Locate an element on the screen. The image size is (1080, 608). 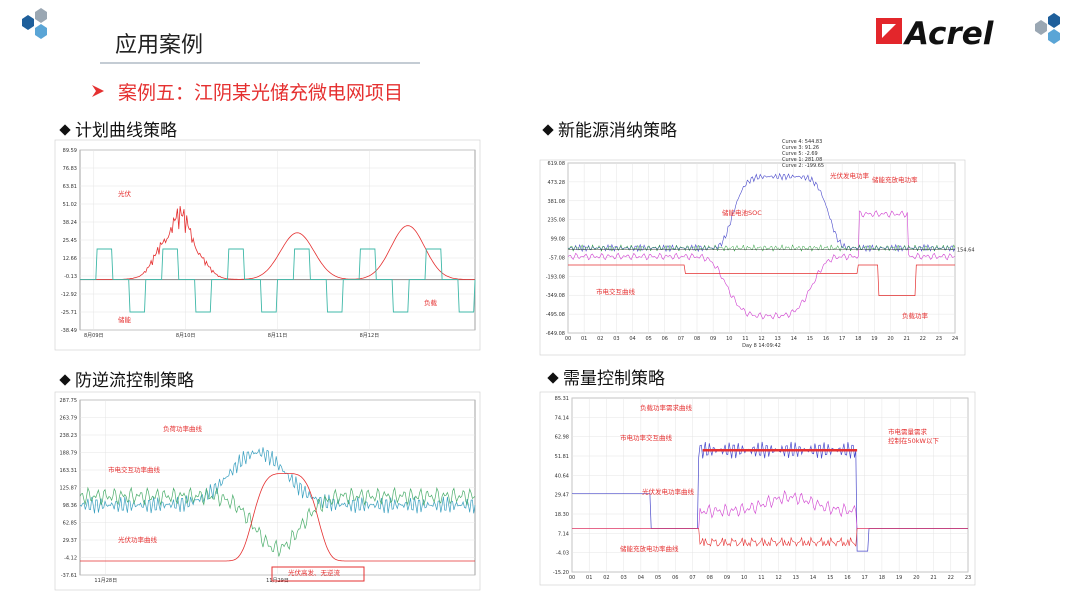
y-tick-label: 74.14 is located at coordinates (562, 418).